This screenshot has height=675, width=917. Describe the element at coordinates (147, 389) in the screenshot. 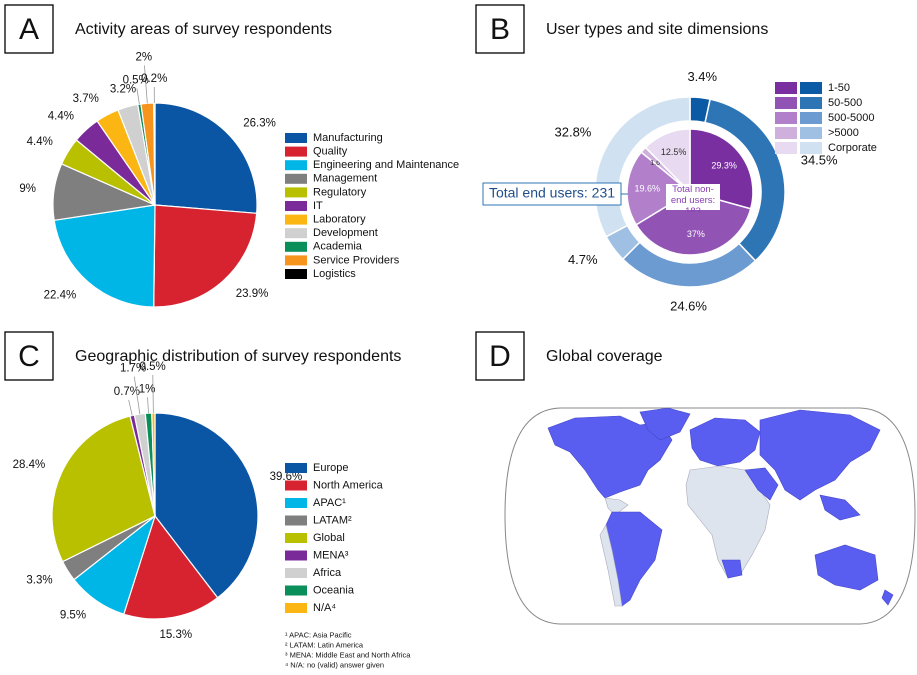

I see `data-label: 1%` at that location.